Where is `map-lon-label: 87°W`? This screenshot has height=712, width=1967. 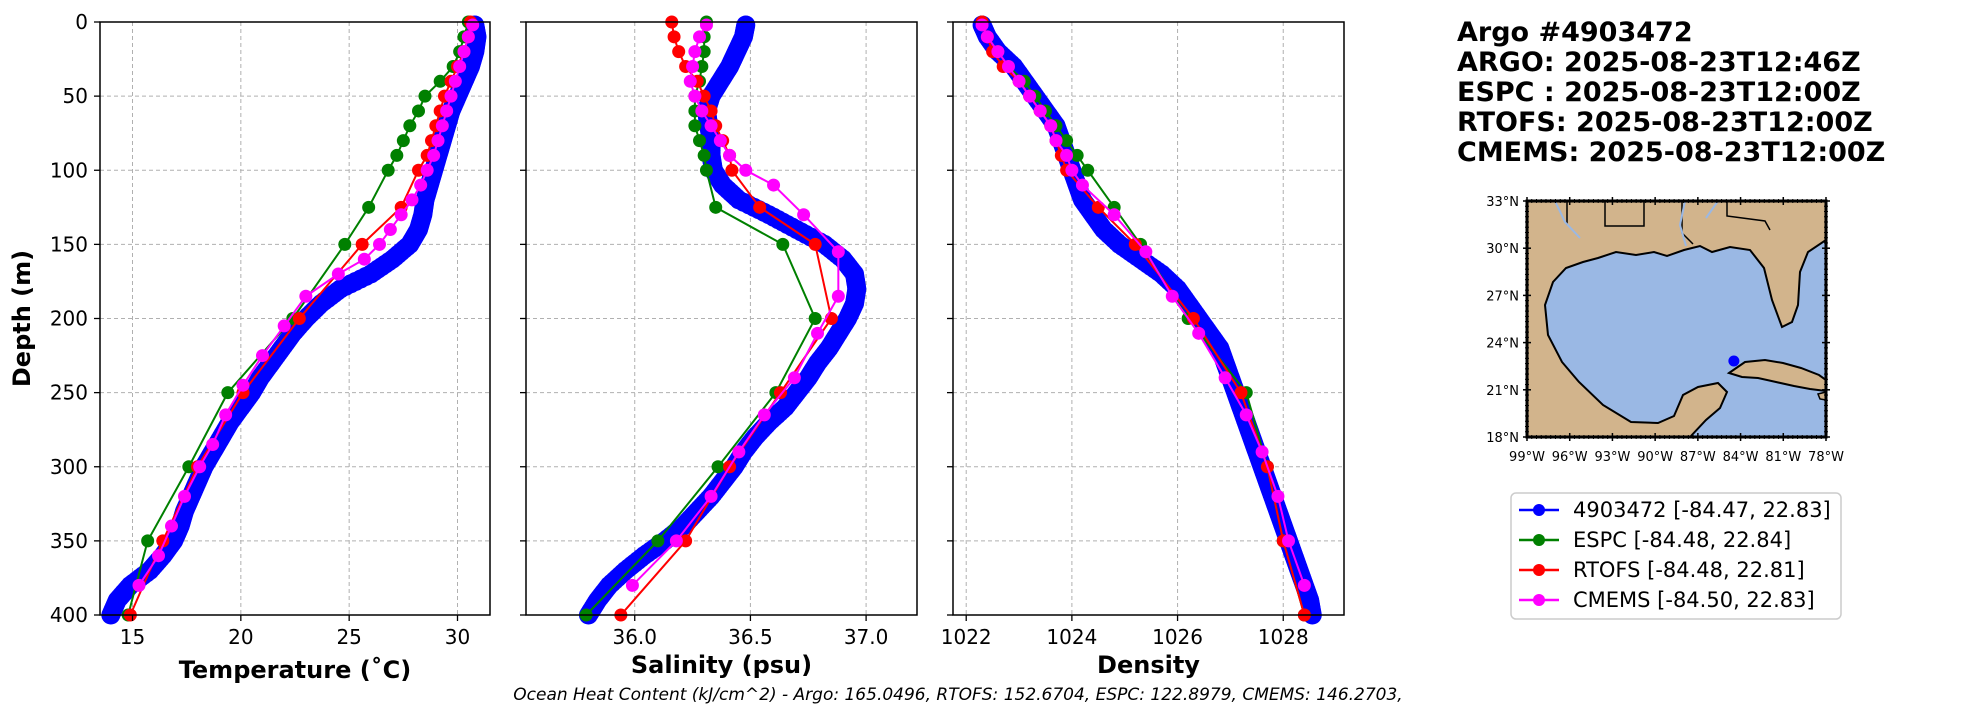 map-lon-label: 87°W is located at coordinates (1698, 457).